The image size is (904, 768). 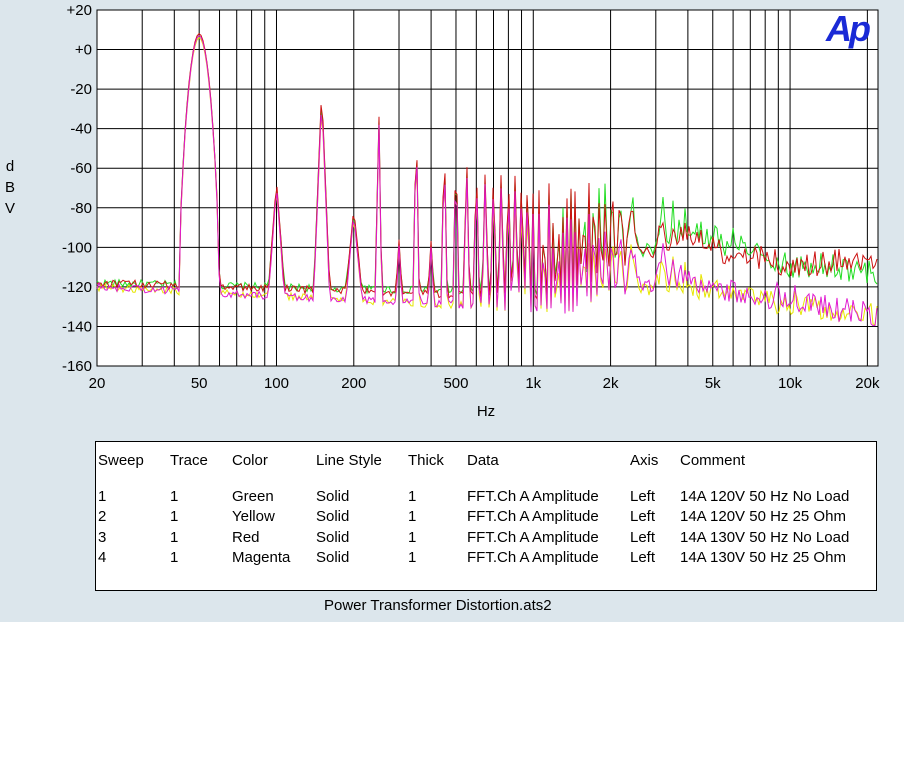 What do you see at coordinates (438, 605) in the screenshot?
I see `file-name: Power Transformer Distortion.ats2` at bounding box center [438, 605].